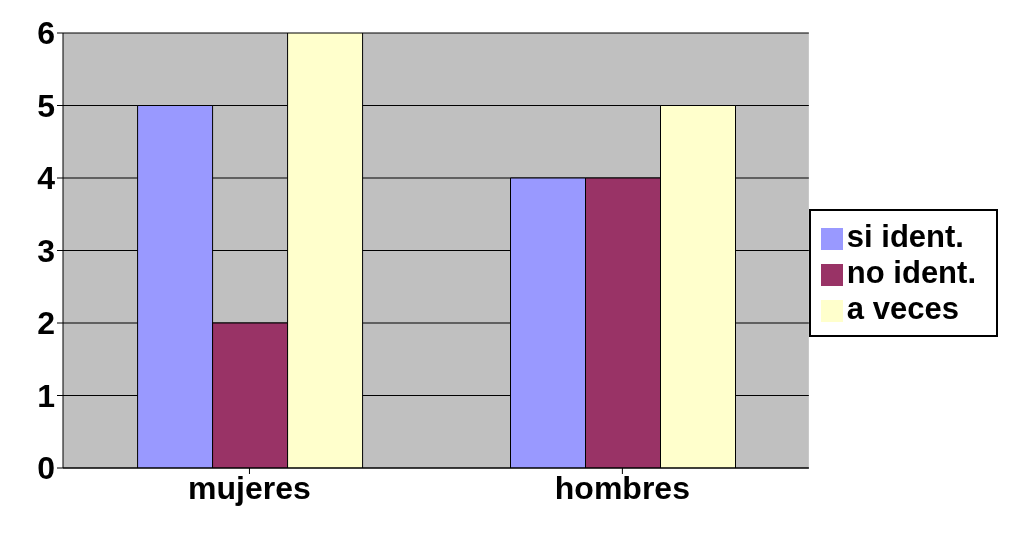 The image size is (1024, 546). Describe the element at coordinates (46, 178) in the screenshot. I see `y-tick-label: 4` at that location.